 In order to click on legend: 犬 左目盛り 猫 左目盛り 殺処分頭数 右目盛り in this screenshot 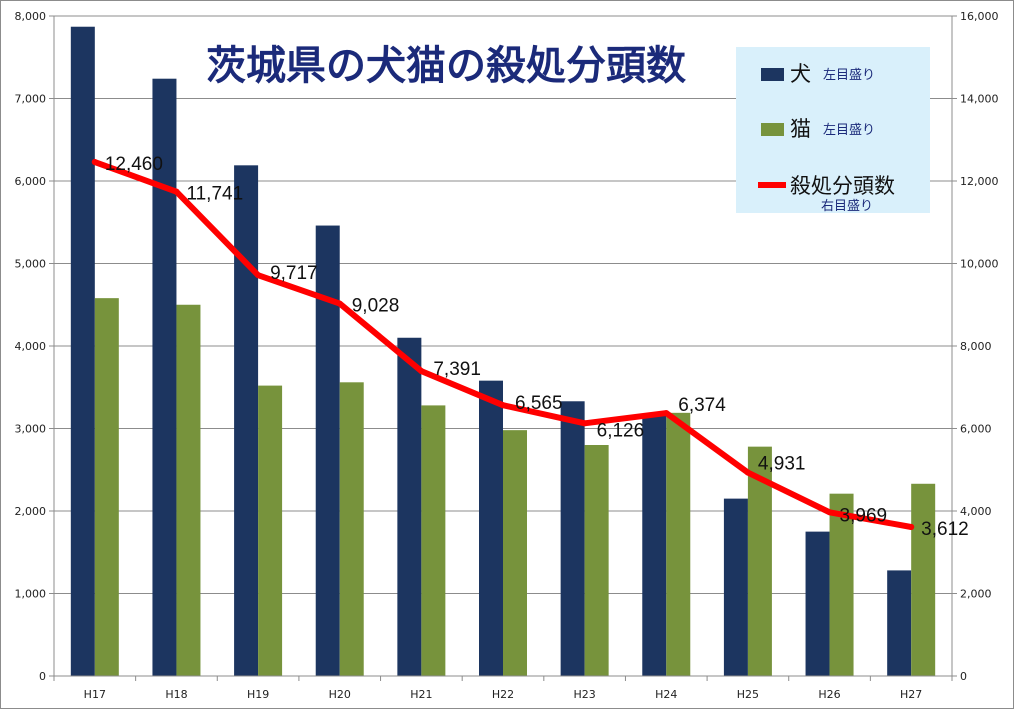, I will do `click(833, 130)`.